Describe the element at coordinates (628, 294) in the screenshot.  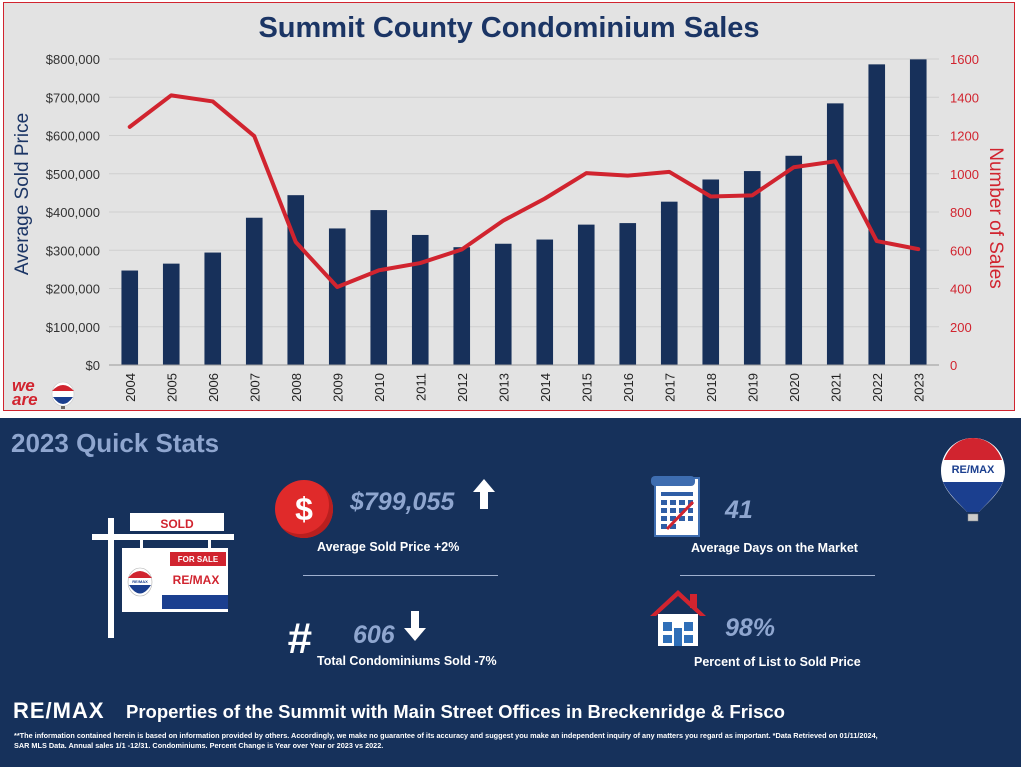
I see `bar-2016` at that location.